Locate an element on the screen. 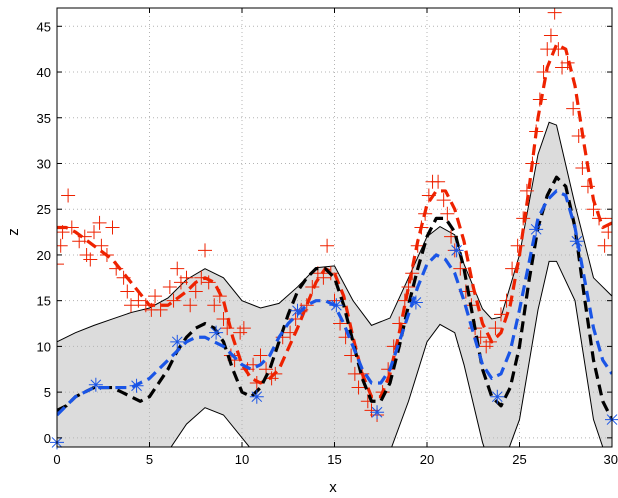 This screenshot has width=618, height=498. y-tick-label: 20 is located at coordinates (44, 255).